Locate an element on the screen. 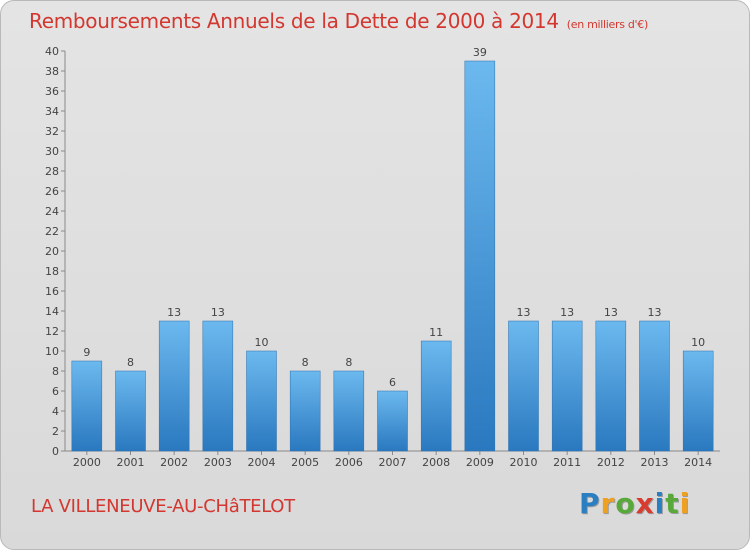 Image resolution: width=750 pixels, height=550 pixels. y-tick-label: 10 is located at coordinates (52, 351).